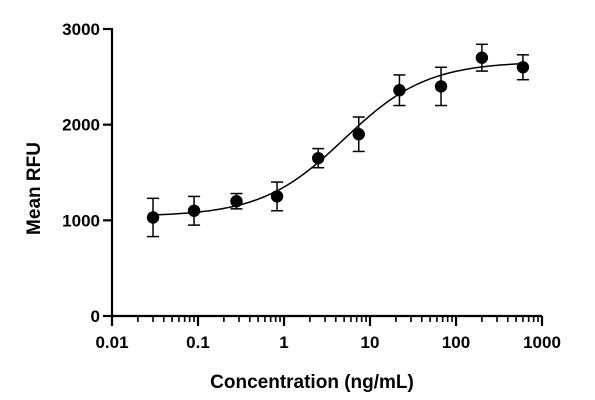 The image size is (595, 400). Describe the element at coordinates (283, 342) in the screenshot. I see `x-tick-label: 1` at that location.